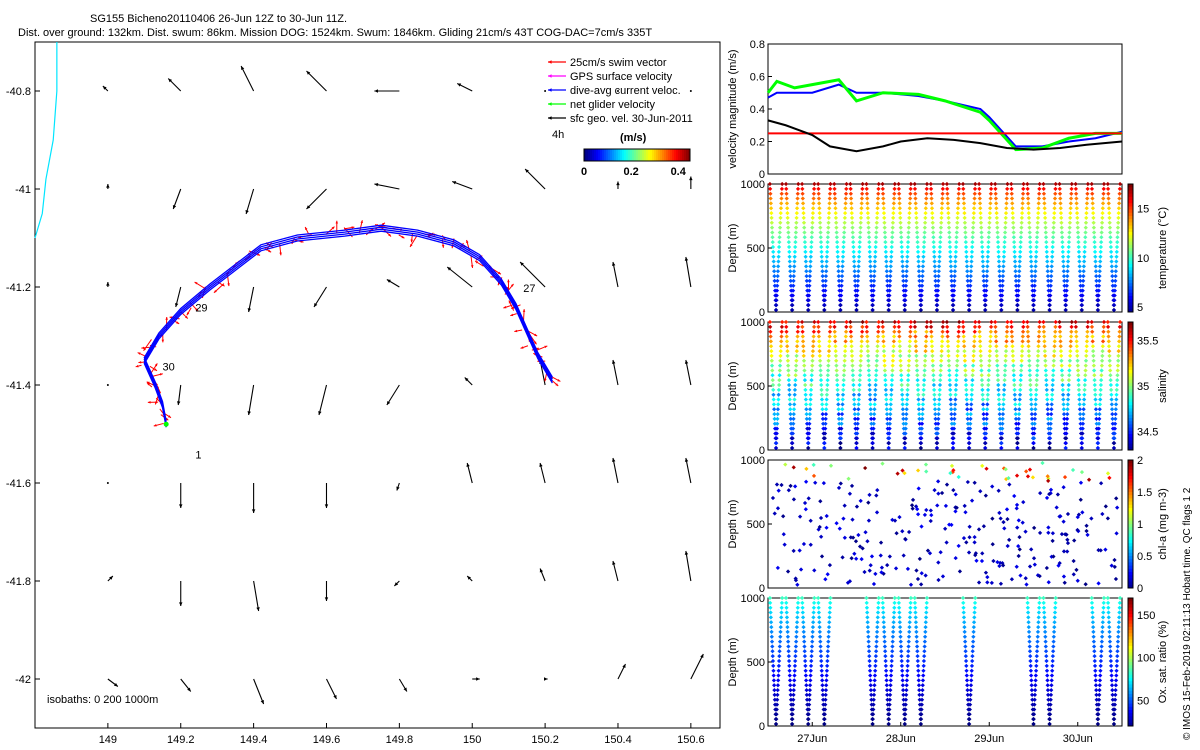 The height and width of the screenshot is (750, 1200). I want to click on temperature-panel-colorbar-frame, so click(1130, 248).